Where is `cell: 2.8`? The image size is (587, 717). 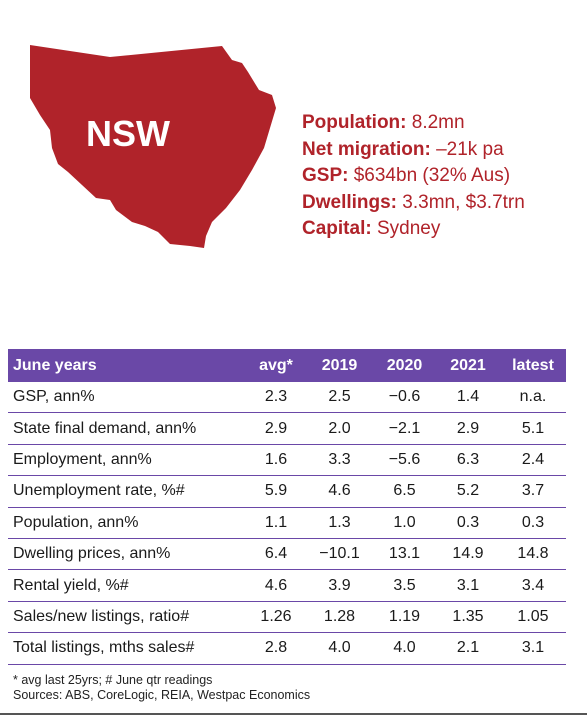 cell: 2.8 is located at coordinates (276, 648).